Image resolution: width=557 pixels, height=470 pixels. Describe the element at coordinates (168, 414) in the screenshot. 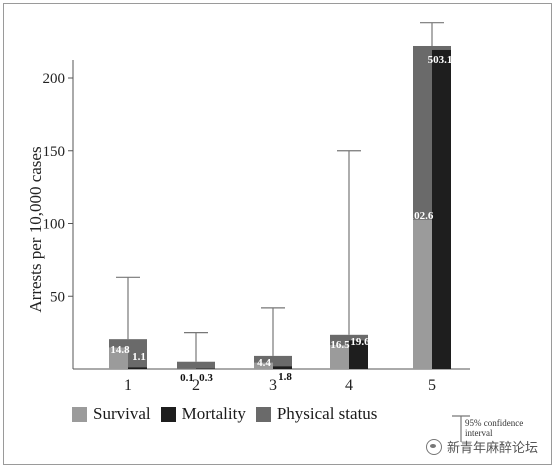

I see `legend-swatch-mortality` at that location.